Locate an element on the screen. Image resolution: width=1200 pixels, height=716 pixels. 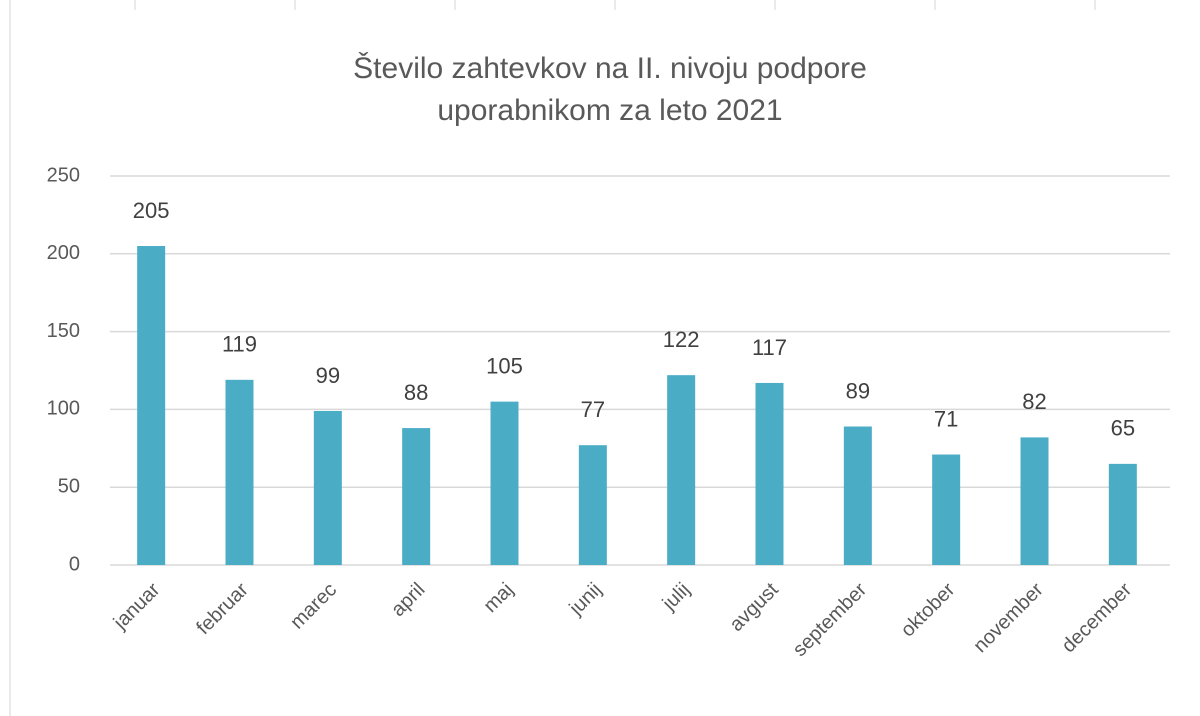
data-label: 117 is located at coordinates (769, 347).